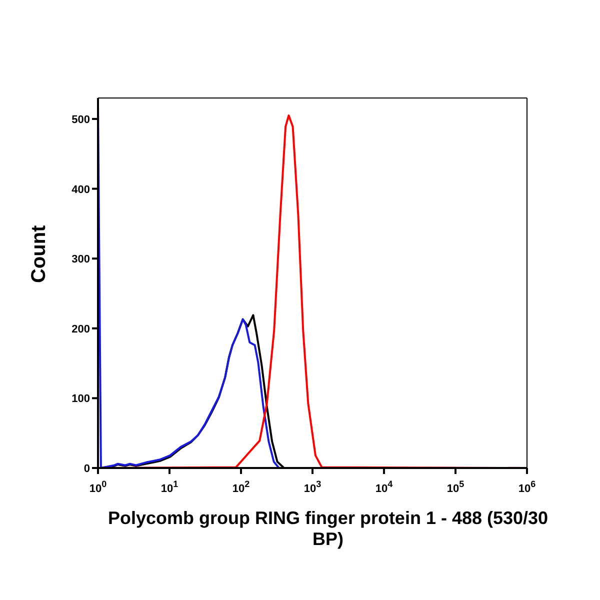 This screenshot has width=600, height=600. I want to click on x-axis-title: Polycomb group RING finger protein 1 - 488 (530/30 BP), so click(328, 529).